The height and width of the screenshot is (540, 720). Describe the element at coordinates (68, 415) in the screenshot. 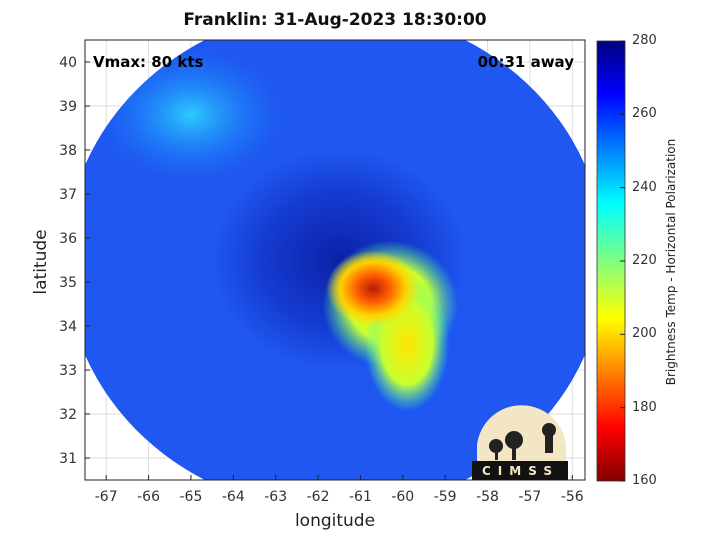

I see `y-tick-label: 32` at that location.